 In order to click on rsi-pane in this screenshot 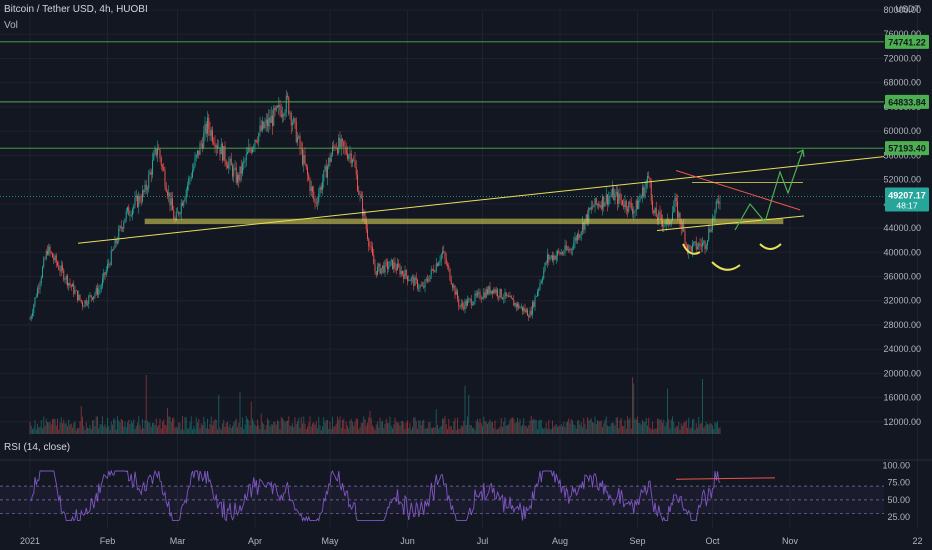, I will do `click(442, 496)`.